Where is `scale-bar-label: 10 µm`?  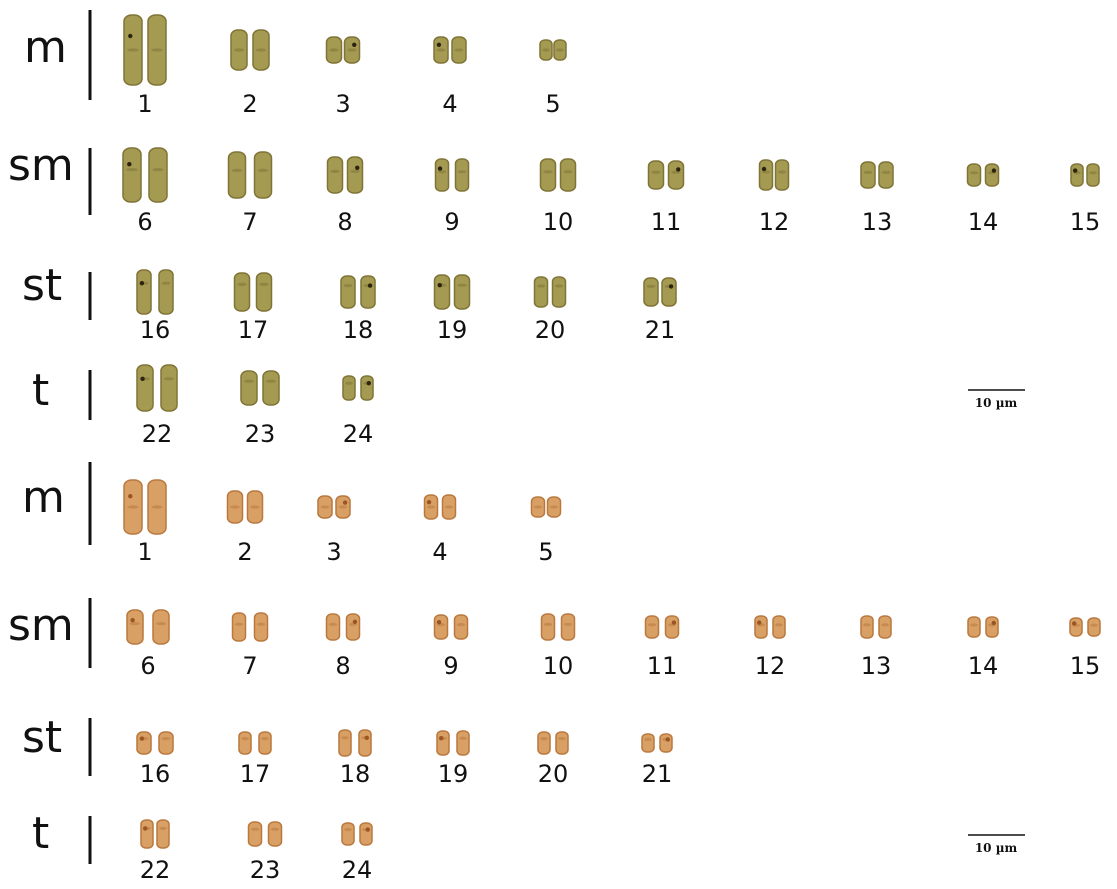
scale-bar-label: 10 µm is located at coordinates (996, 403).